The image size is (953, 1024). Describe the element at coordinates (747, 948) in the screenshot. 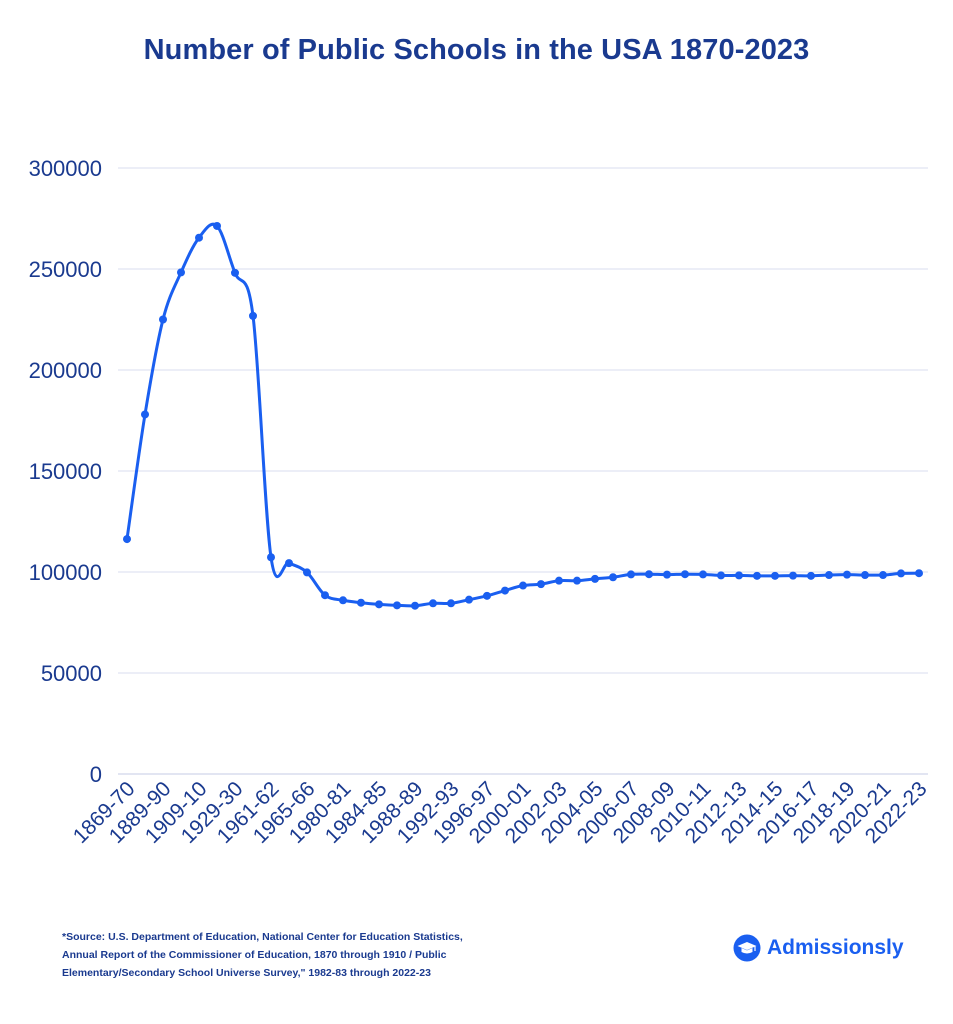

I see `graduation-cap-icon` at that location.